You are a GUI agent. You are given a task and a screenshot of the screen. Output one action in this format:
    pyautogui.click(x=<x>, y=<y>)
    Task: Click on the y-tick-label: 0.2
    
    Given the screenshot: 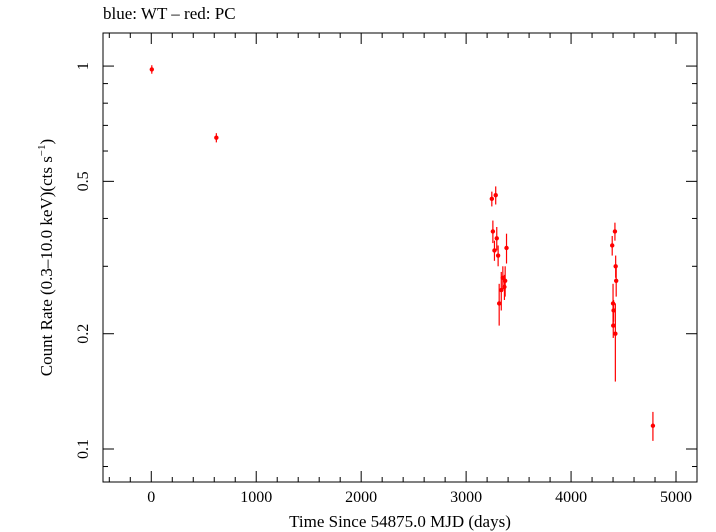 What is the action you would take?
    pyautogui.click(x=83, y=334)
    